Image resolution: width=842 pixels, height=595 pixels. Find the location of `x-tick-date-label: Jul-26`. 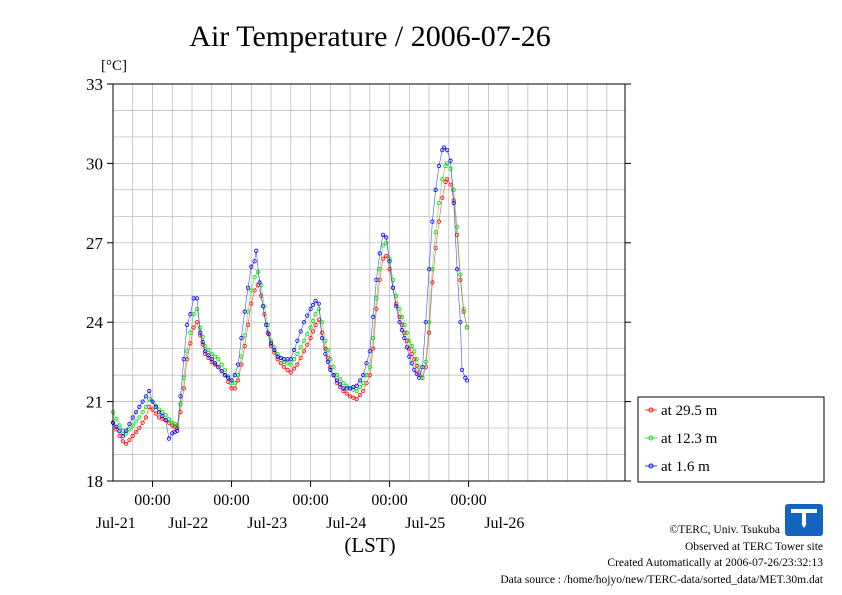

x-tick-date-label: Jul-26 is located at coordinates (504, 523).